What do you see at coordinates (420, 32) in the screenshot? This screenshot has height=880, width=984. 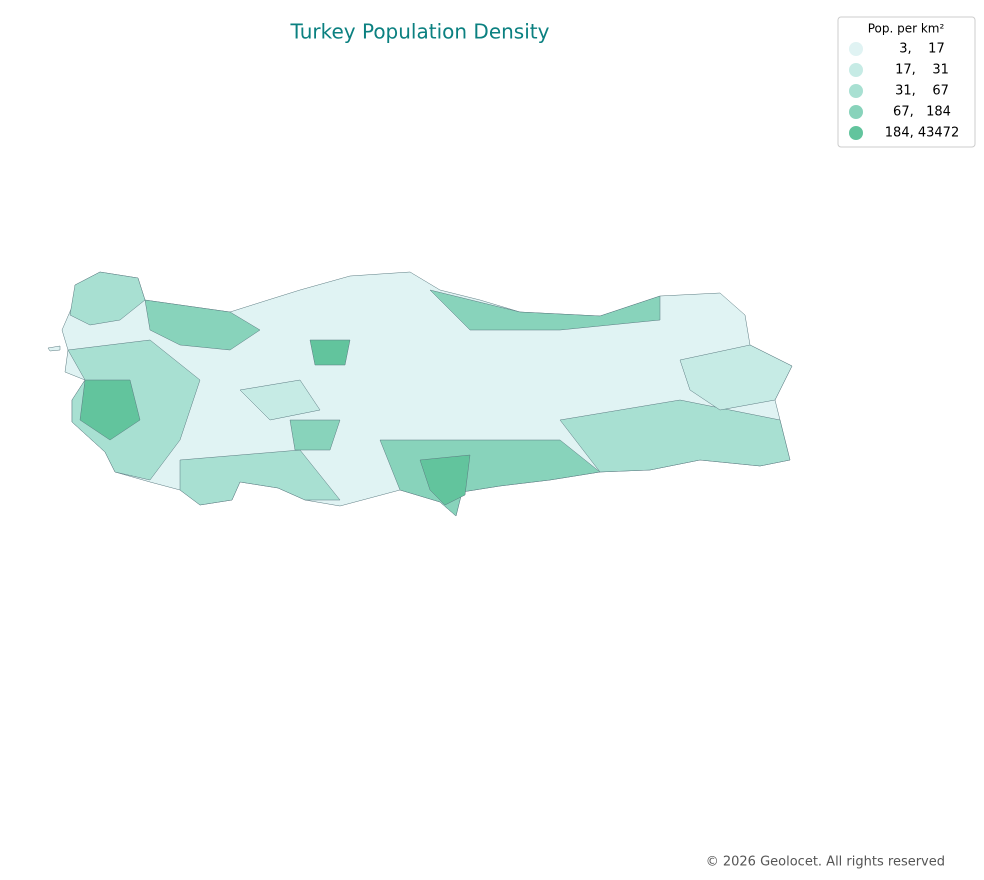 I see `map-title: Turkey Population Density` at bounding box center [420, 32].